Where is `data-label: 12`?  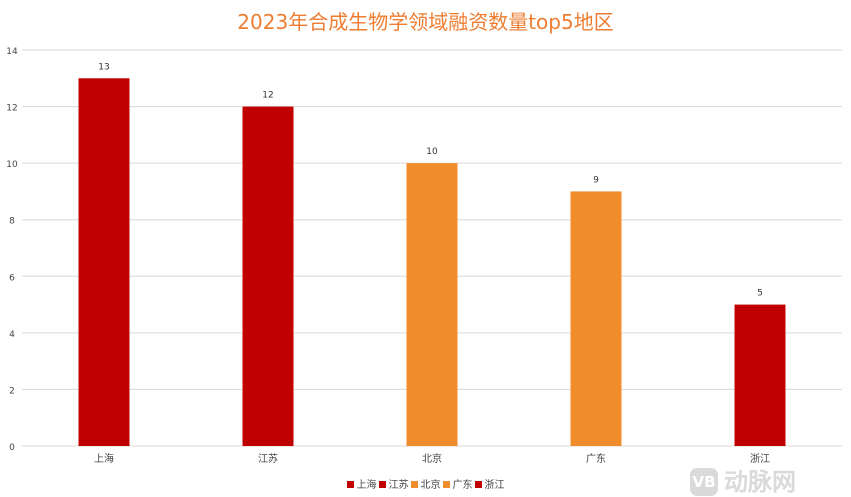 data-label: 12 is located at coordinates (267, 96).